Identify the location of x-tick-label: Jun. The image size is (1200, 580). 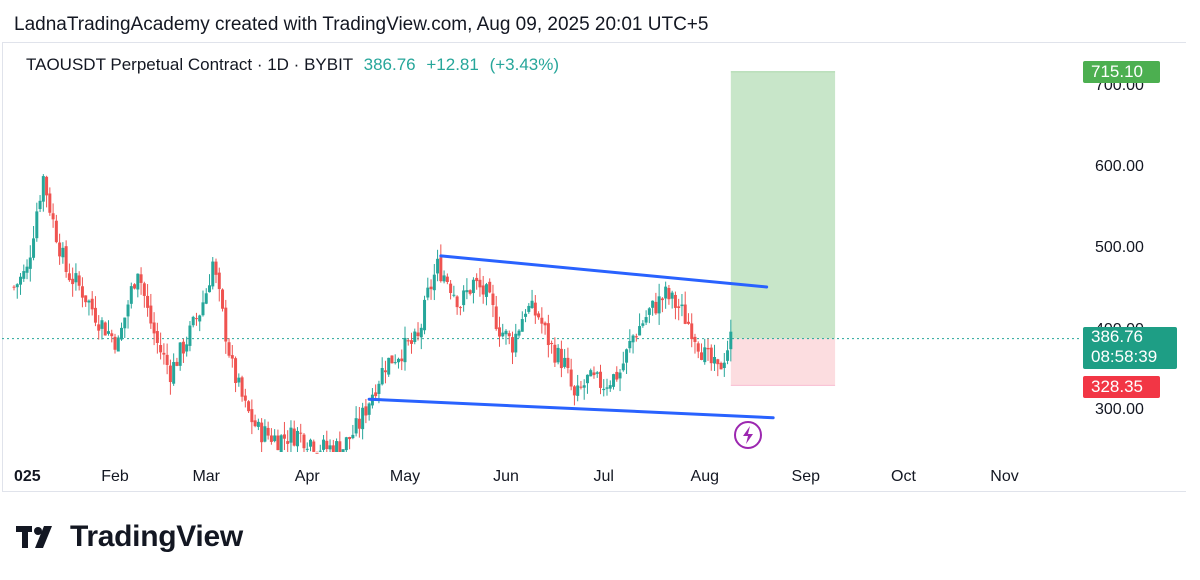
(506, 476).